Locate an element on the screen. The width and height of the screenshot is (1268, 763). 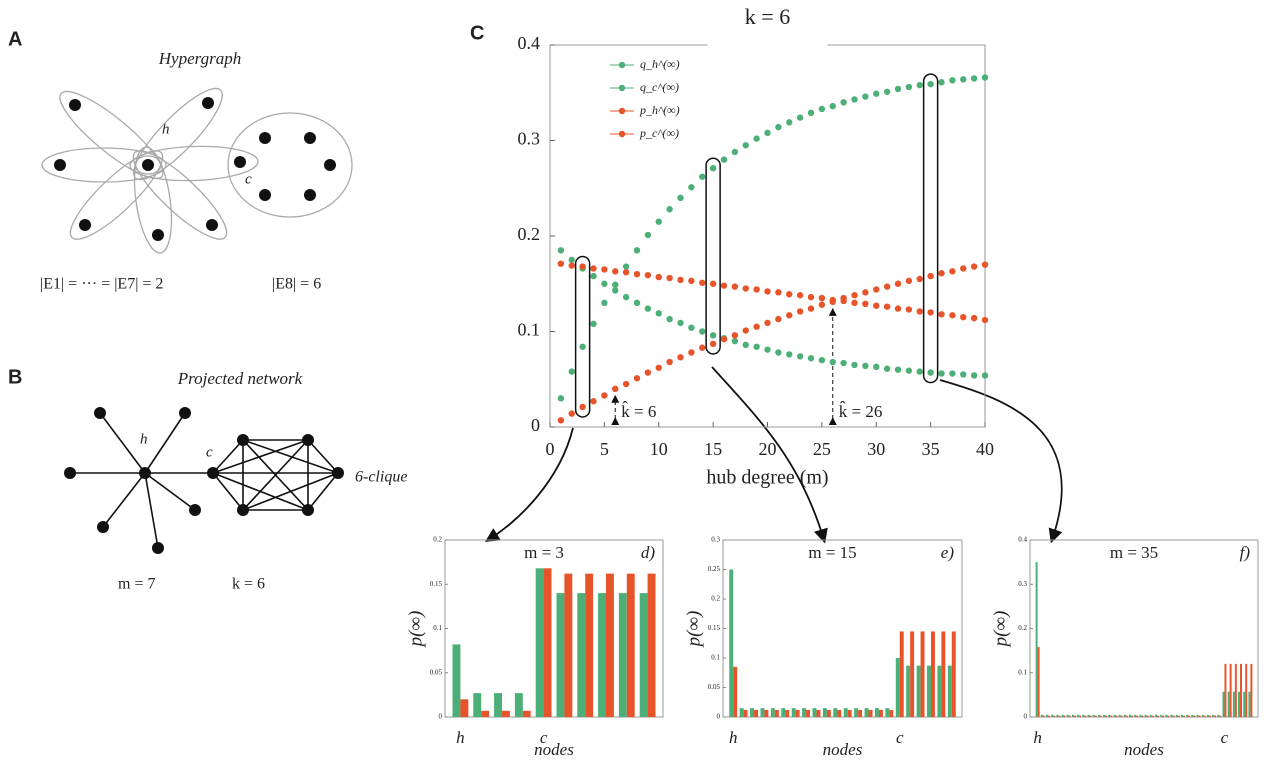
y-tick-label: 0.3 is located at coordinates (715, 540).